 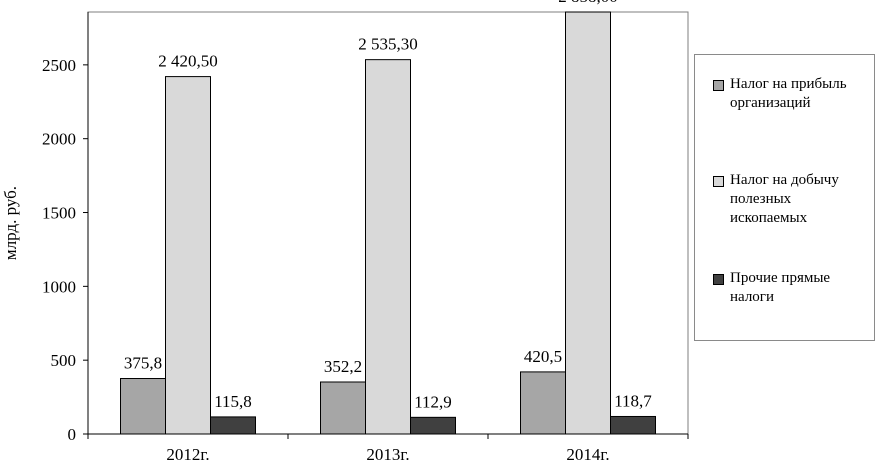 I want to click on y-tick-label: 1000, so click(x=59, y=286).